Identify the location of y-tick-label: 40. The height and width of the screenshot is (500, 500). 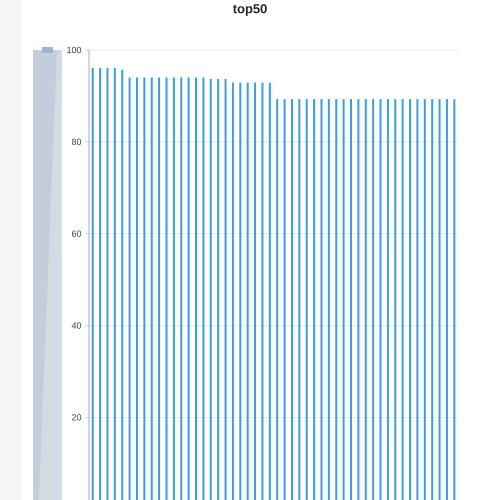
(77, 325).